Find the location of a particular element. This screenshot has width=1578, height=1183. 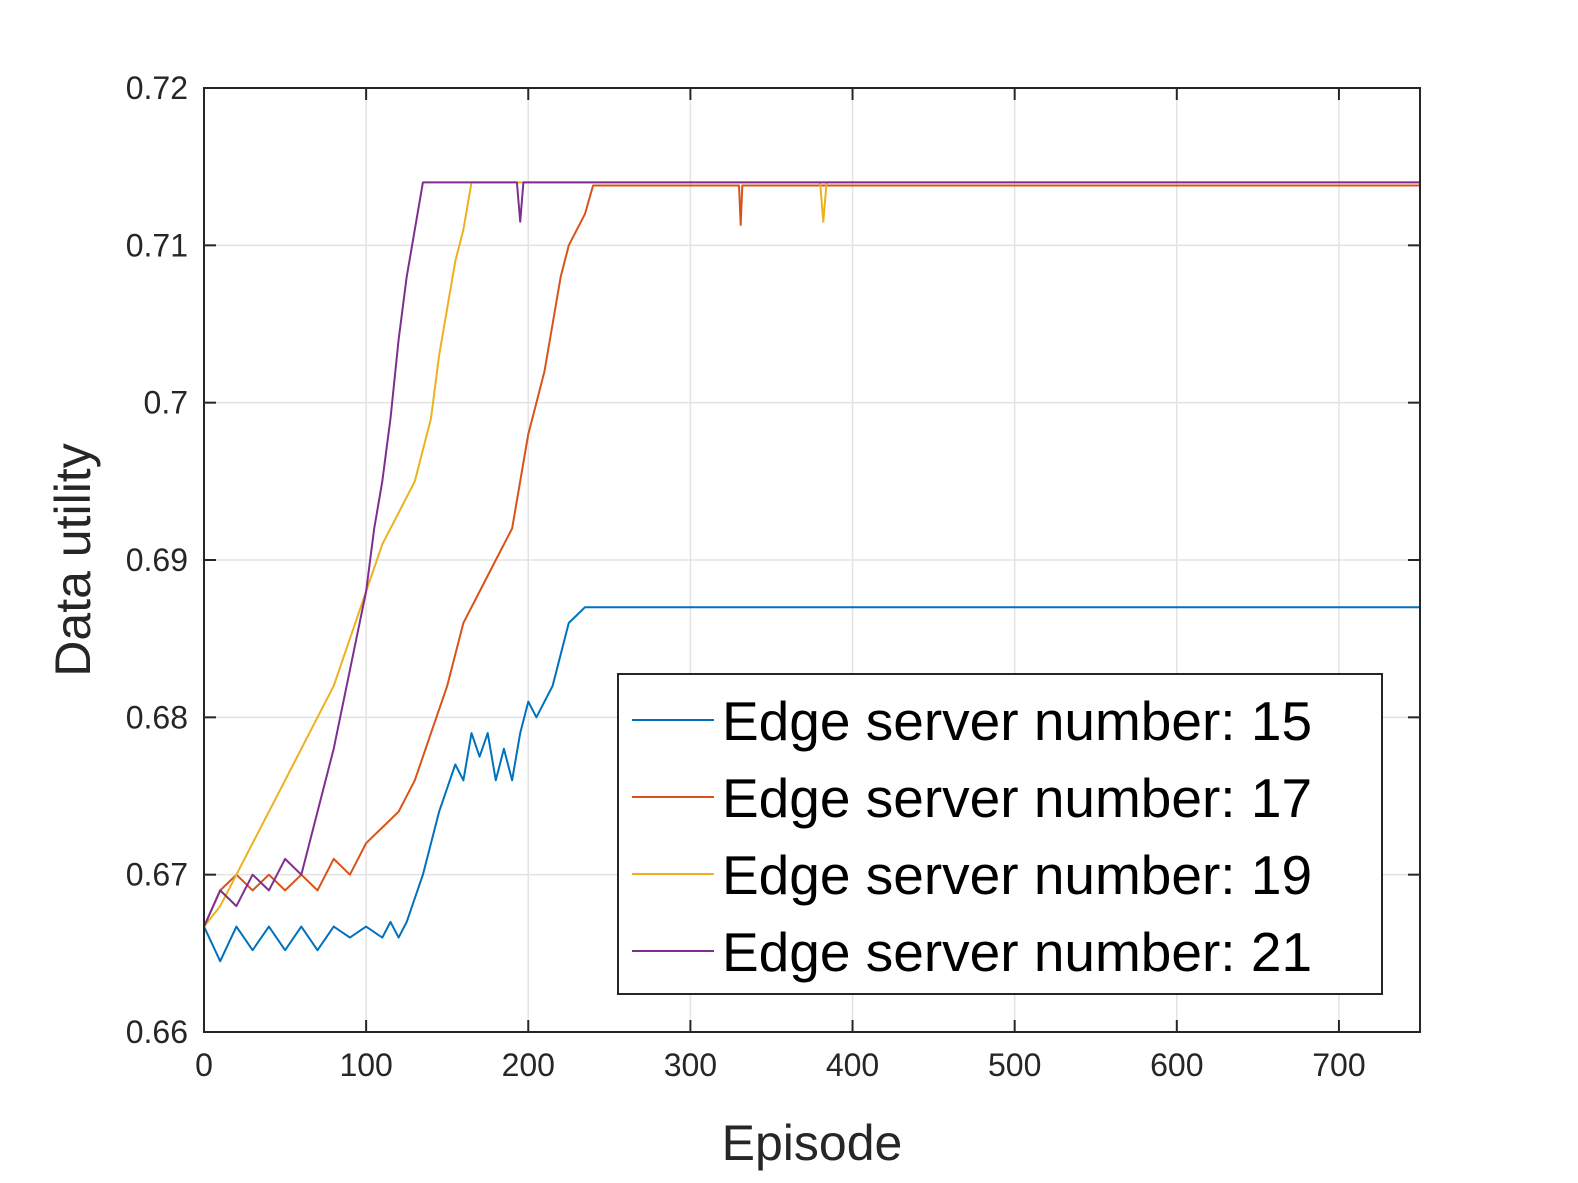

x-tick-label: 500 is located at coordinates (1014, 1065).